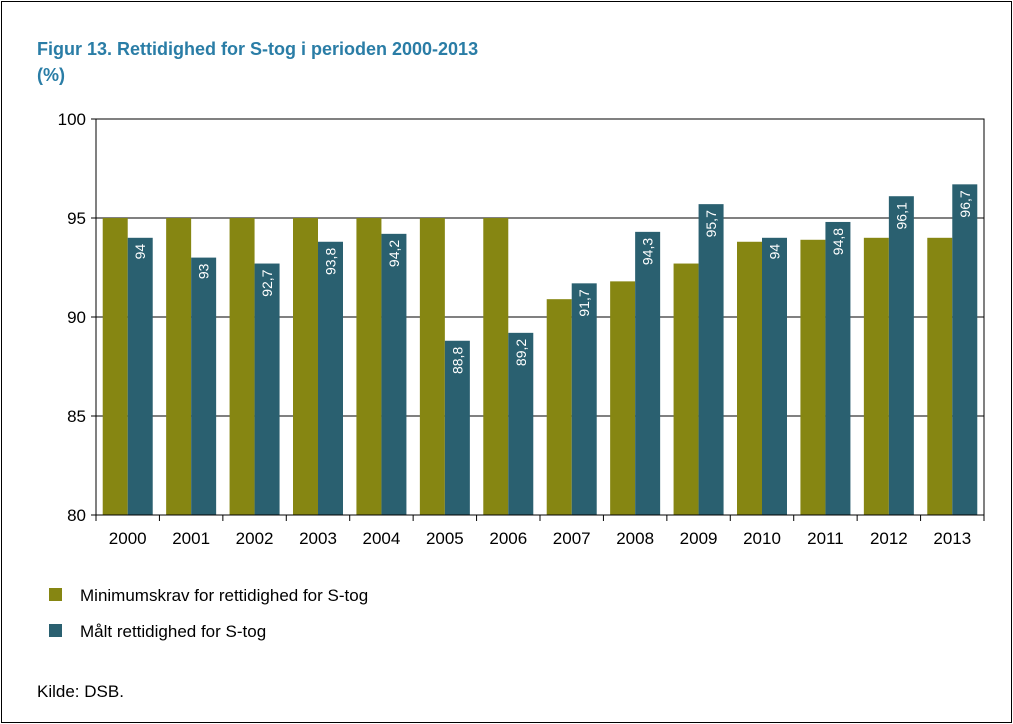 The image size is (1013, 724). What do you see at coordinates (445, 538) in the screenshot?
I see `x-tick-label: 2005` at bounding box center [445, 538].